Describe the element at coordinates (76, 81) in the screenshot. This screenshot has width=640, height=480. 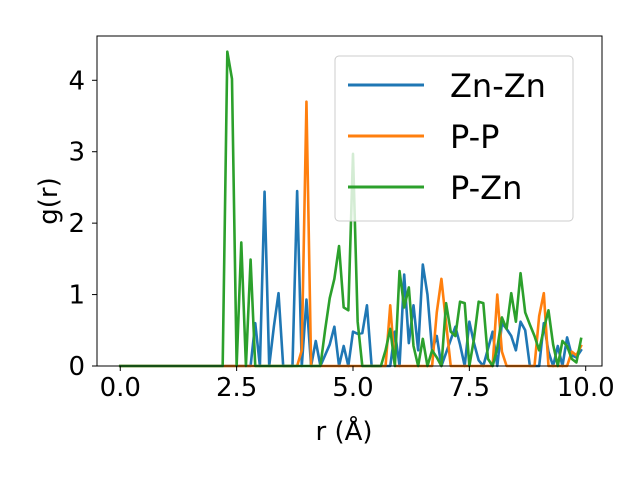
I see `y-tick-label: 4` at that location.